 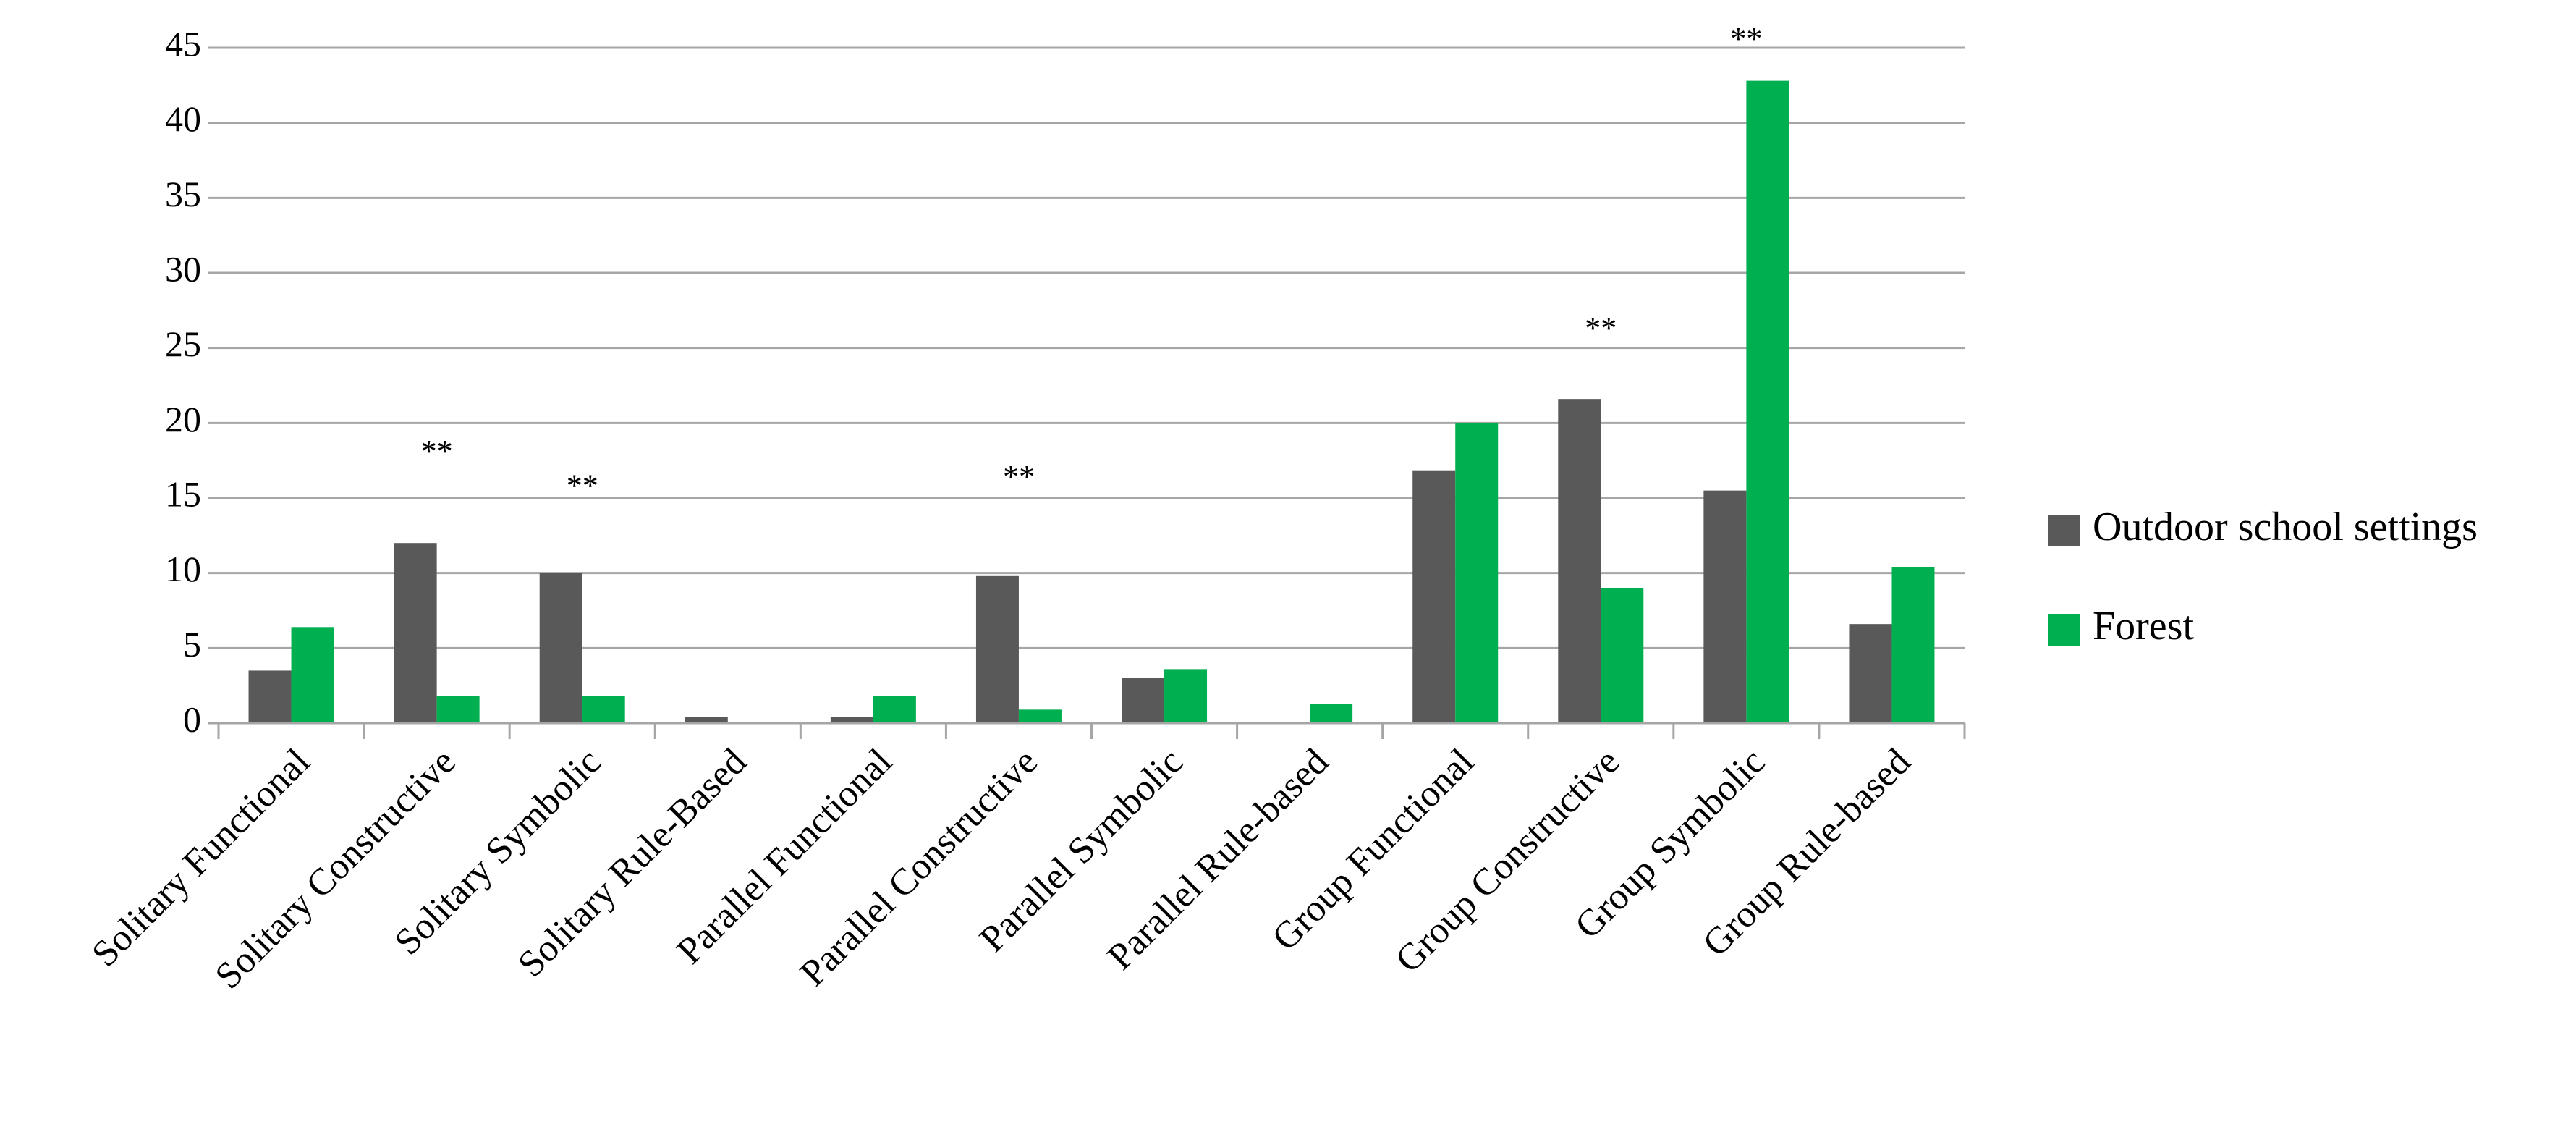 What do you see at coordinates (183, 569) in the screenshot?
I see `y-tick-label: 10` at bounding box center [183, 569].